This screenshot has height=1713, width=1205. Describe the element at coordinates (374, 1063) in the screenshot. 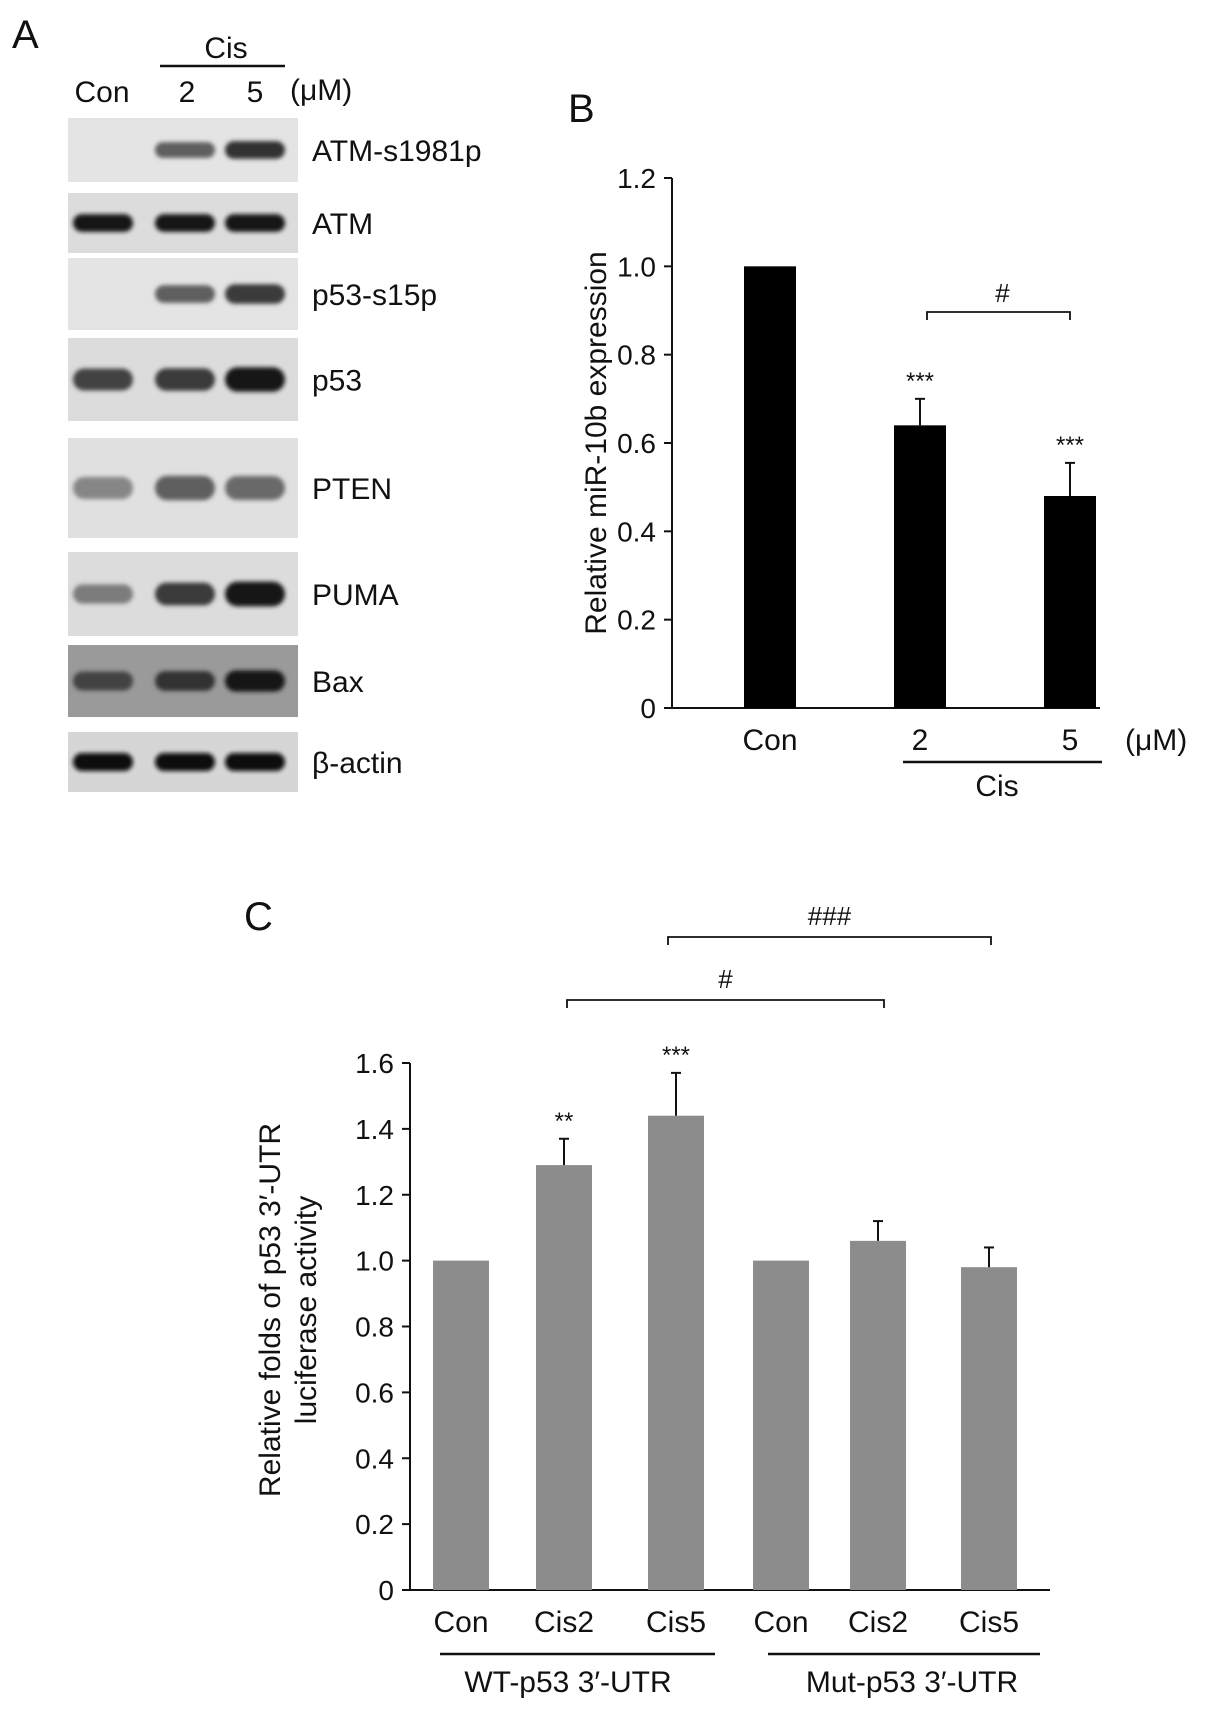

I see `y-tick-label: 1.6` at that location.